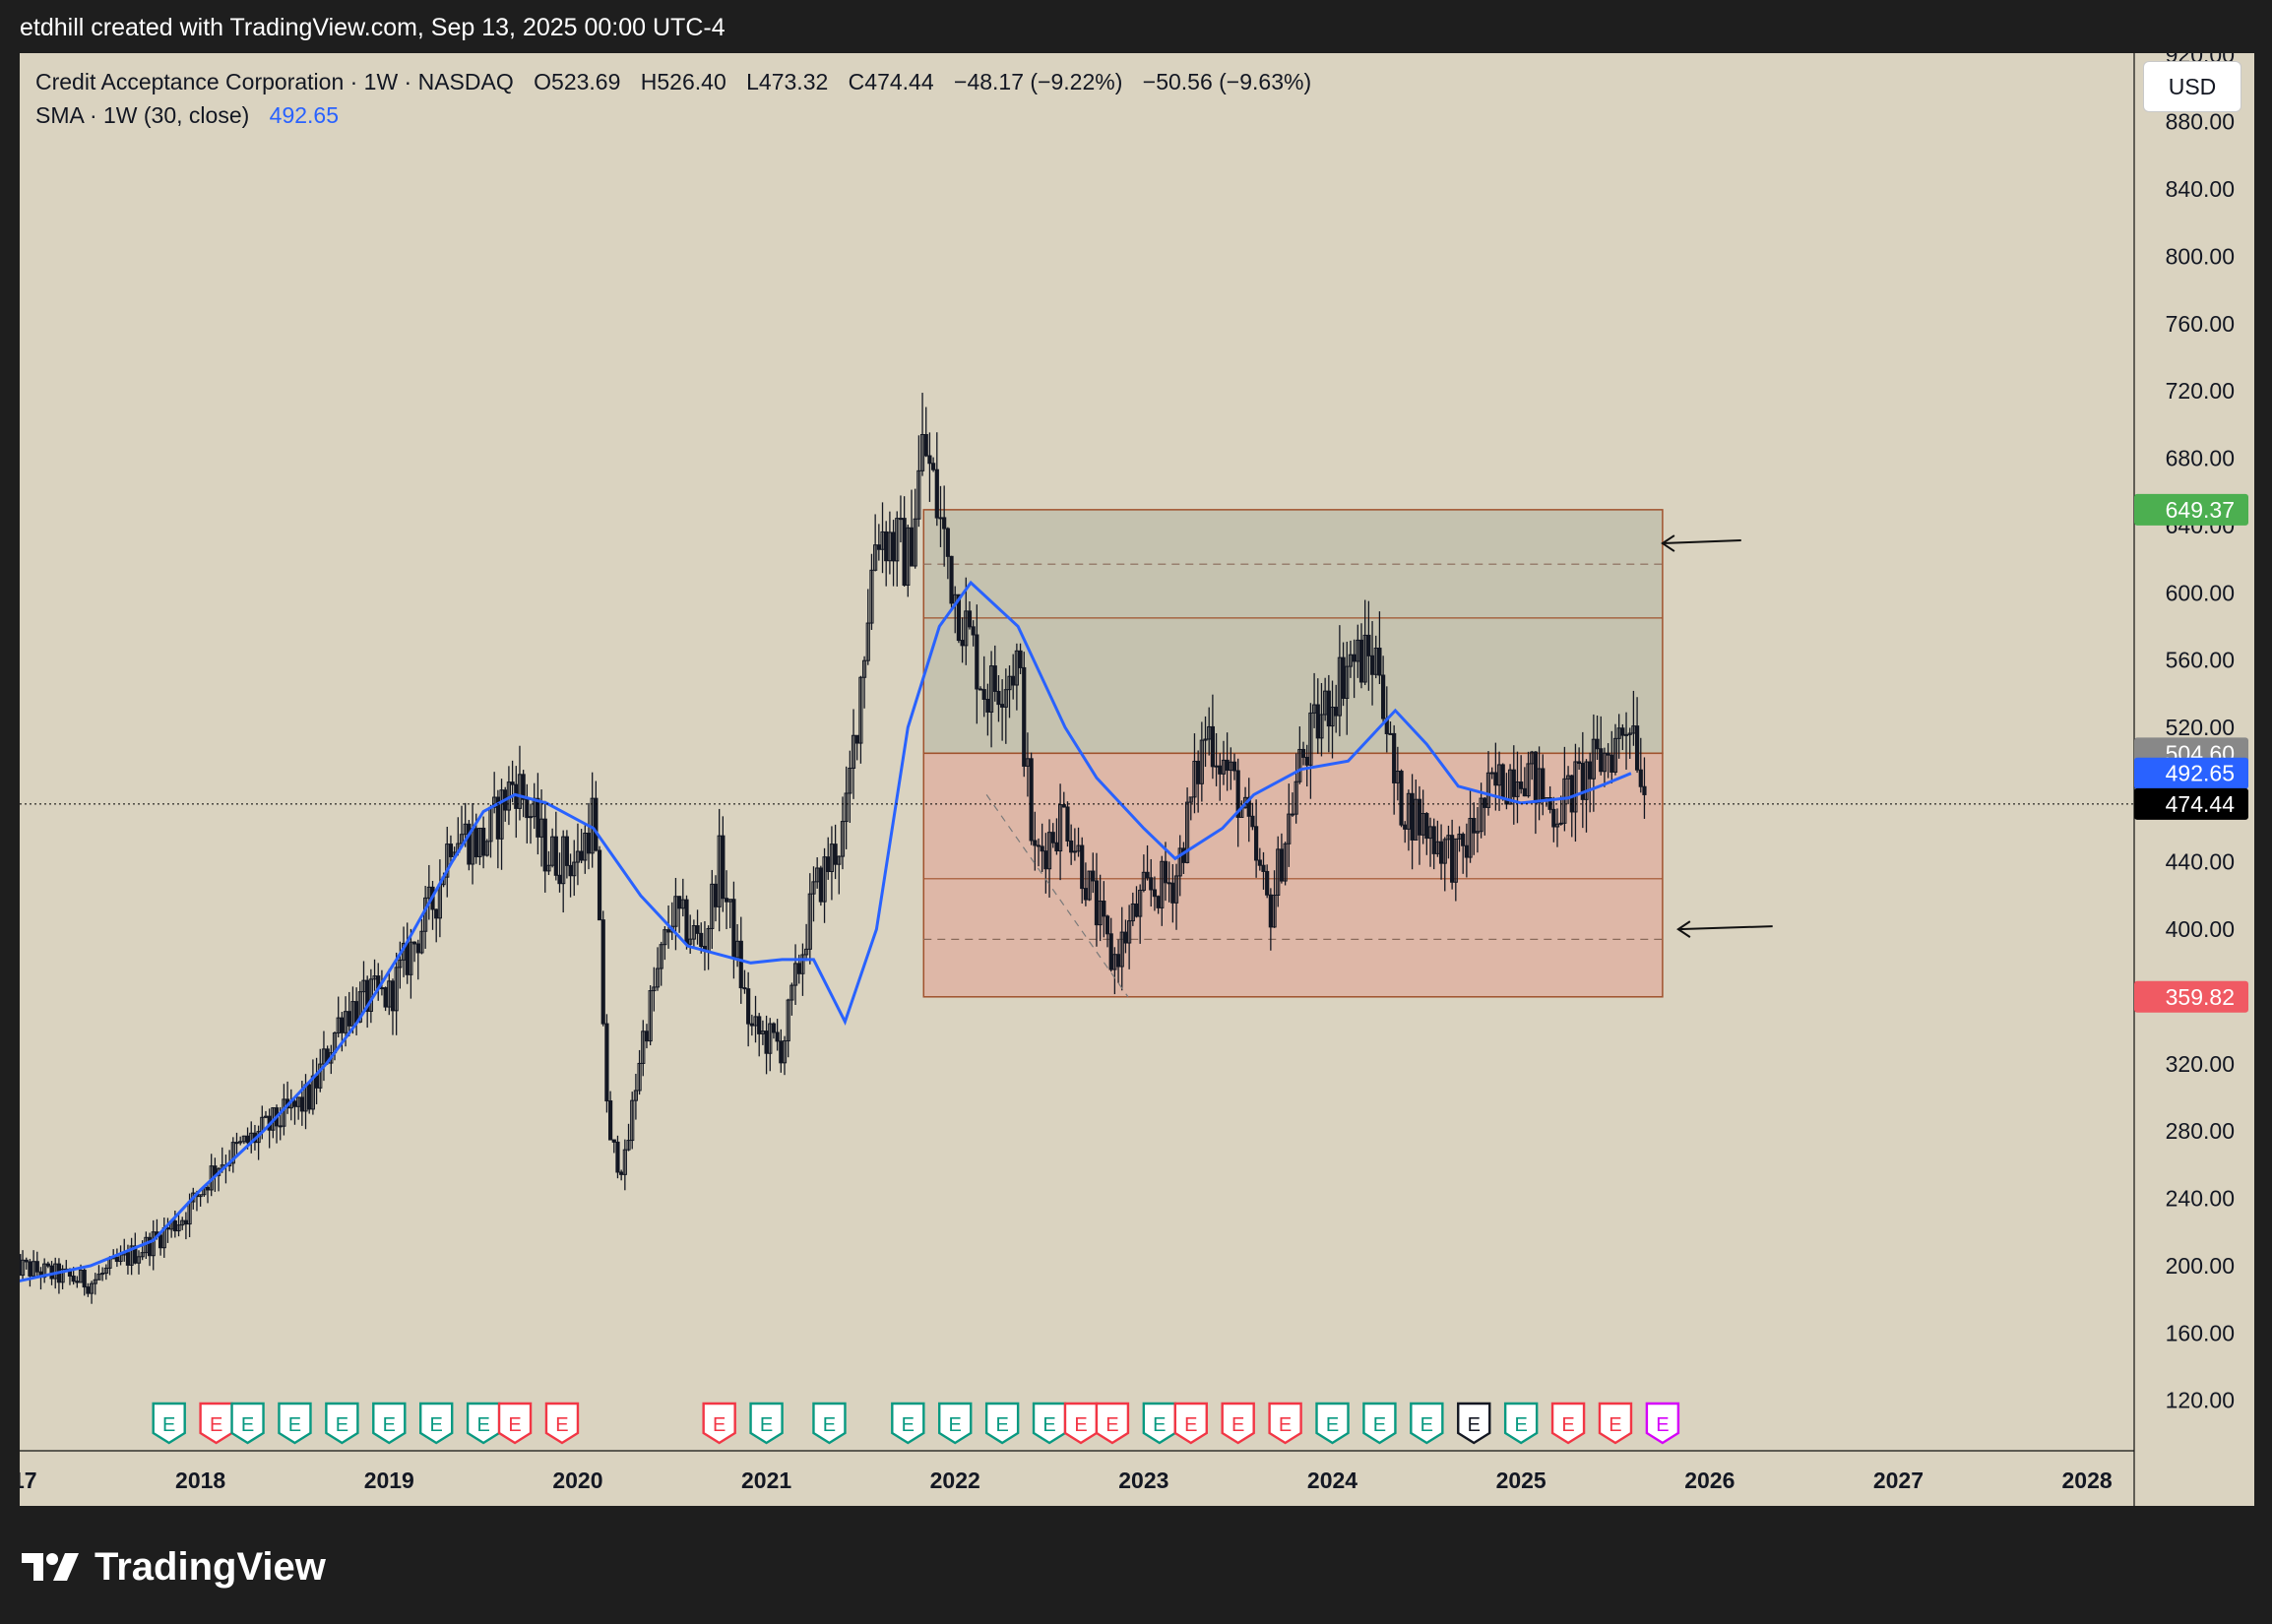  What do you see at coordinates (2201, 324) in the screenshot?
I see `y-tick-label: 760.00` at bounding box center [2201, 324].